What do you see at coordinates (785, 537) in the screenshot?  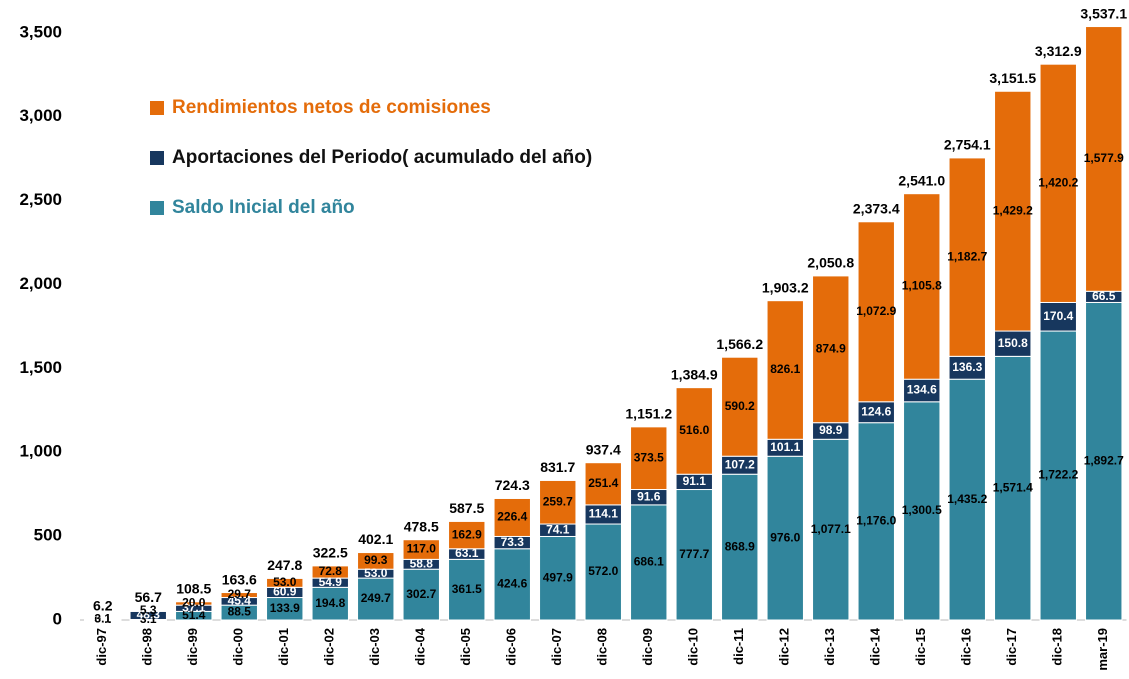 I see `data-label: 976.0` at bounding box center [785, 537].